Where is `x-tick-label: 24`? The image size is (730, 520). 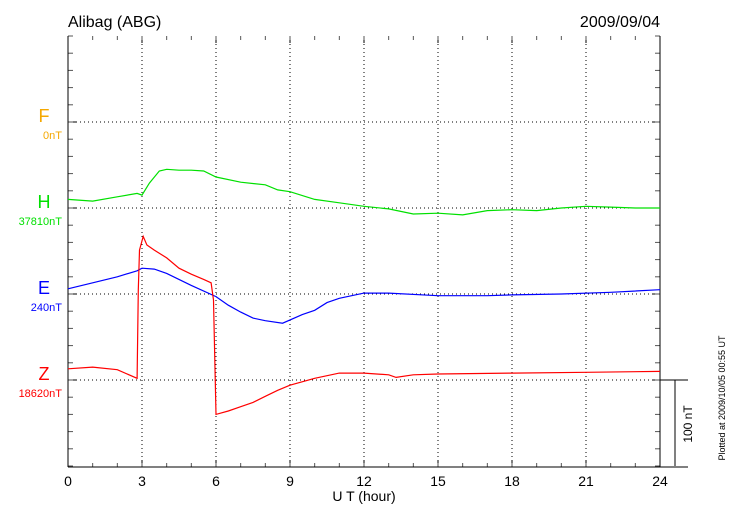 x-tick-label: 24 is located at coordinates (660, 481).